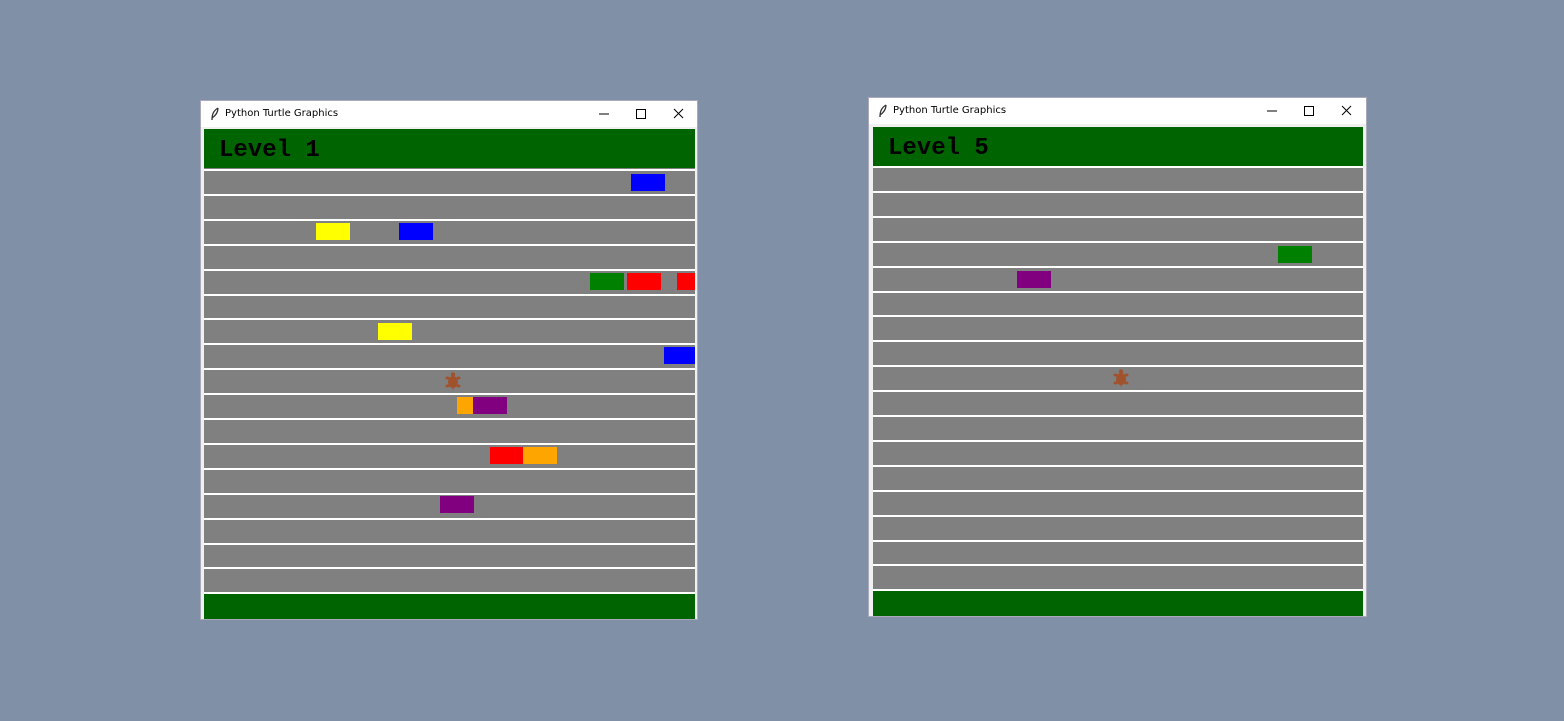 This screenshot has height=721, width=1564. I want to click on level-label: Level 5, so click(938, 148).